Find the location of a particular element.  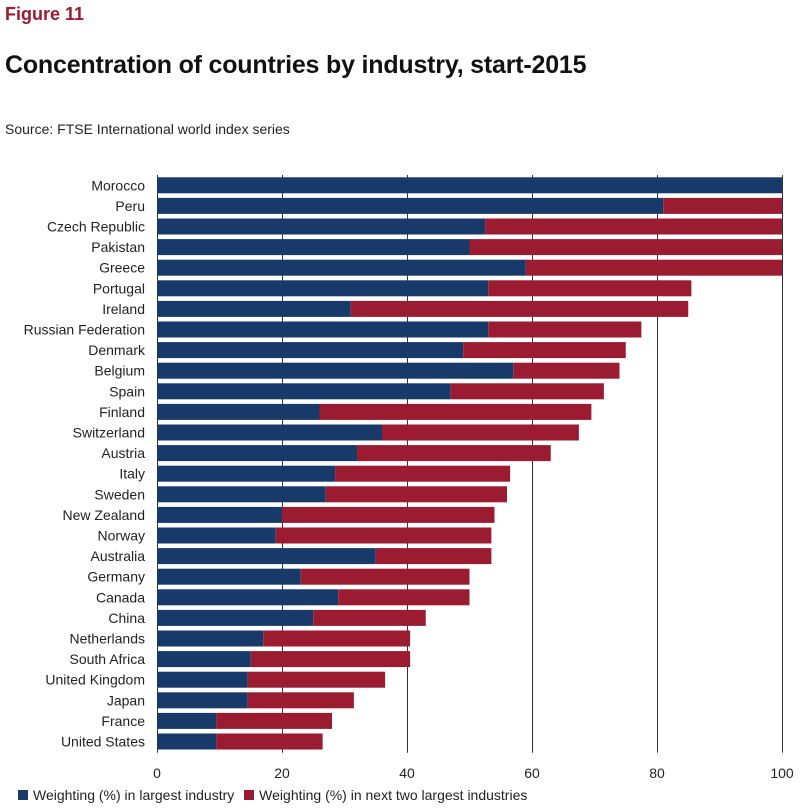

bar-largest-spain is located at coordinates (304, 391).